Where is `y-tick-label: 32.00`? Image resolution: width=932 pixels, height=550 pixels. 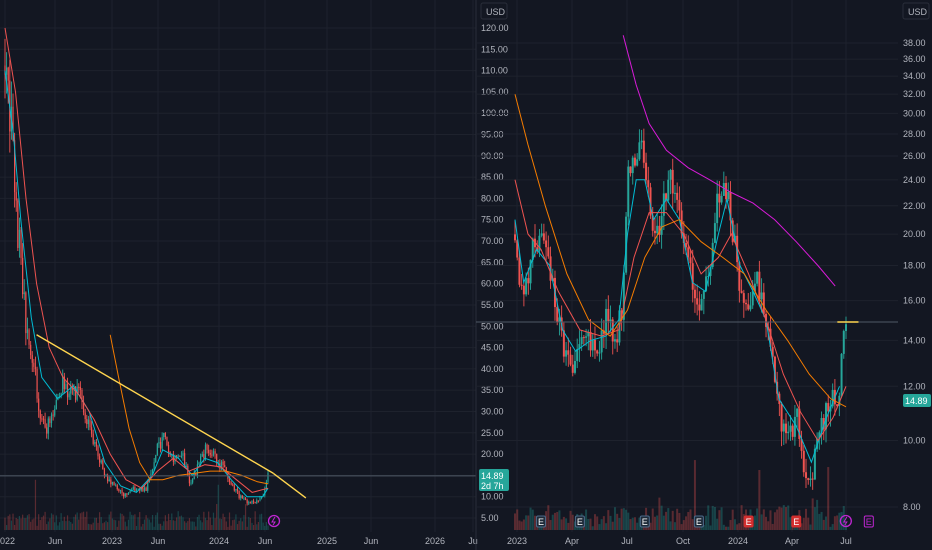 y-tick-label: 32.00 is located at coordinates (914, 94).